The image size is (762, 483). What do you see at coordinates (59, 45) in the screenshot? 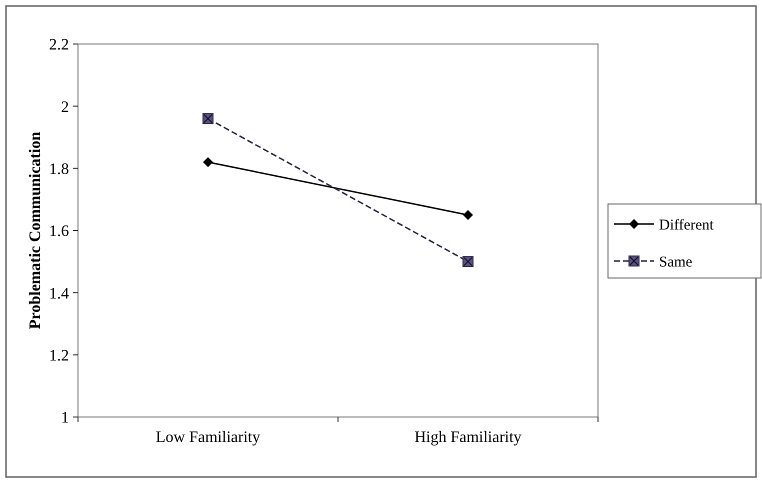
I see `y-tick-label: 2.2` at bounding box center [59, 45].